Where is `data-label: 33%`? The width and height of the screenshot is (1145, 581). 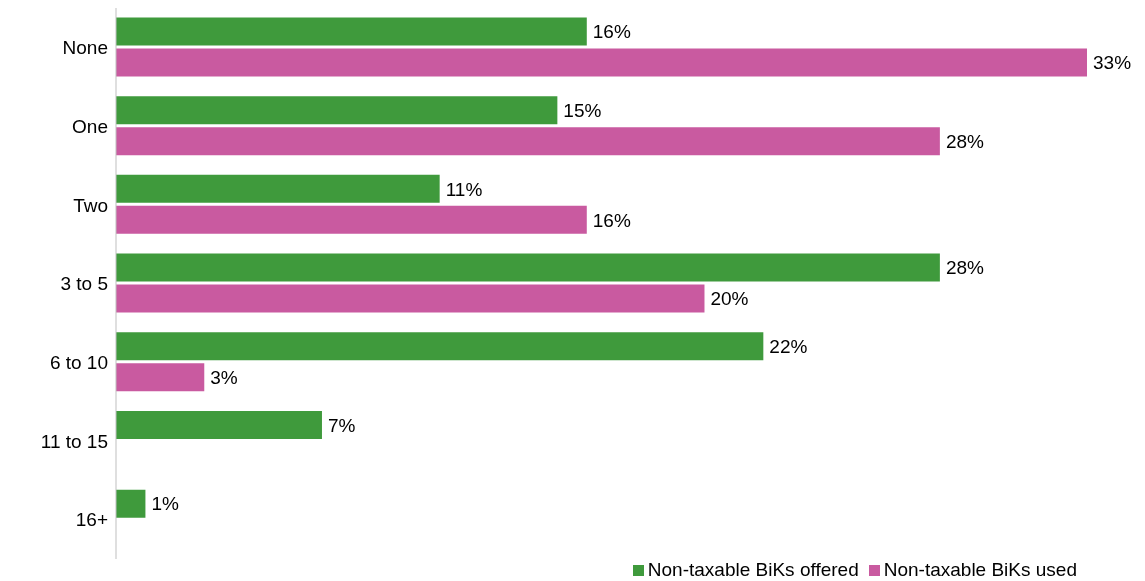 data-label: 33% is located at coordinates (1112, 63).